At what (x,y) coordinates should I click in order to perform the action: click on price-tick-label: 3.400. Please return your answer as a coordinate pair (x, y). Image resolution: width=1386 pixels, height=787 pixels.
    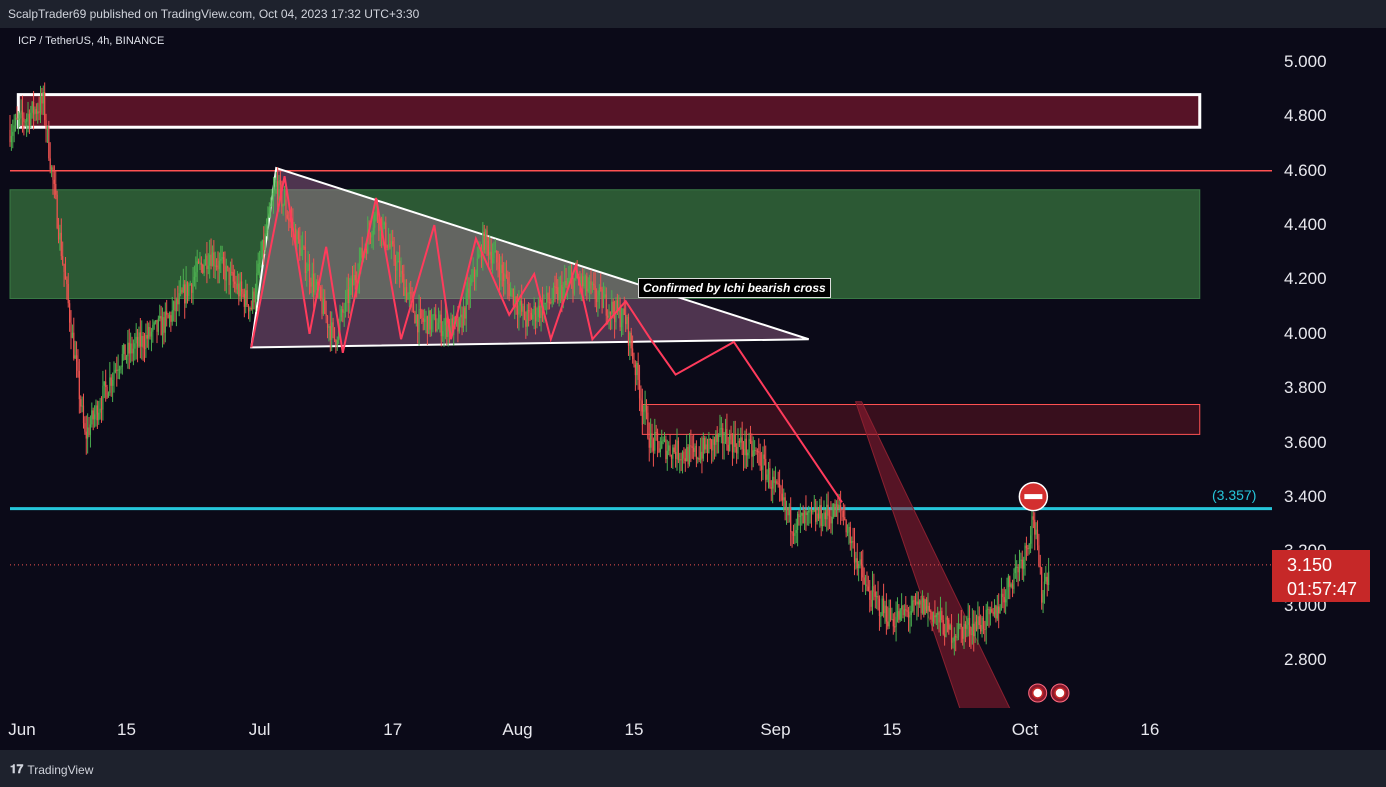
    Looking at the image, I should click on (1305, 496).